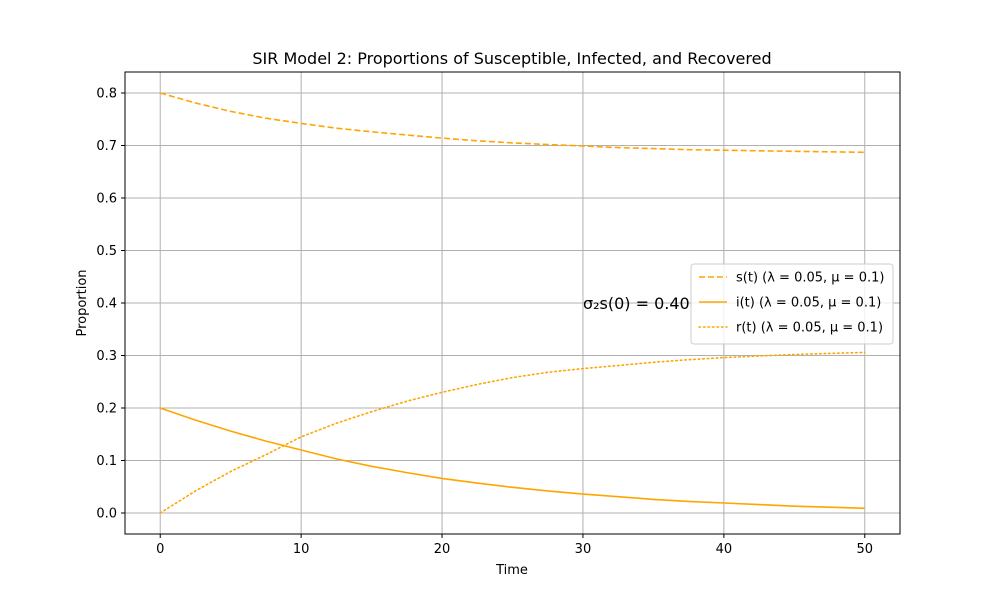  What do you see at coordinates (514, 545) in the screenshot?
I see `x-axis-ticks: 0 10 20 30 40 50` at bounding box center [514, 545].